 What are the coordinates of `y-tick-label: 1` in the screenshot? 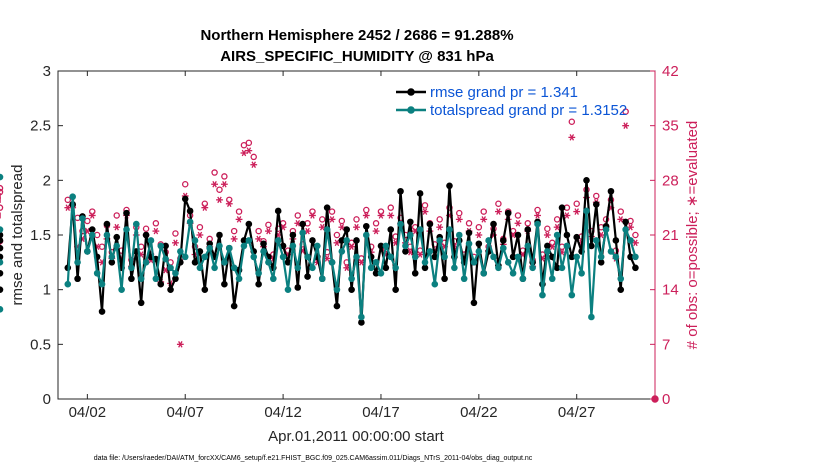 It's located at (47, 290).